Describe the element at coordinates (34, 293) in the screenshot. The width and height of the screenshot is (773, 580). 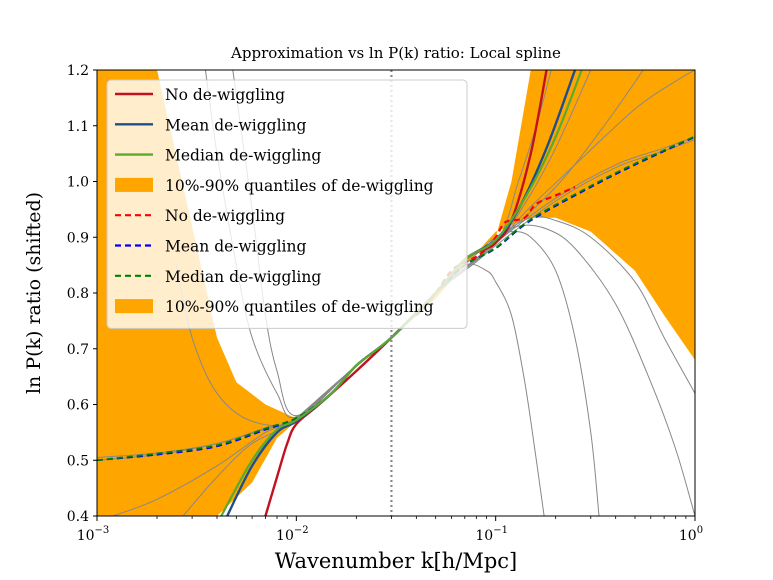
I see `y-axis-label: ln P(k) ratio (shifted)` at that location.